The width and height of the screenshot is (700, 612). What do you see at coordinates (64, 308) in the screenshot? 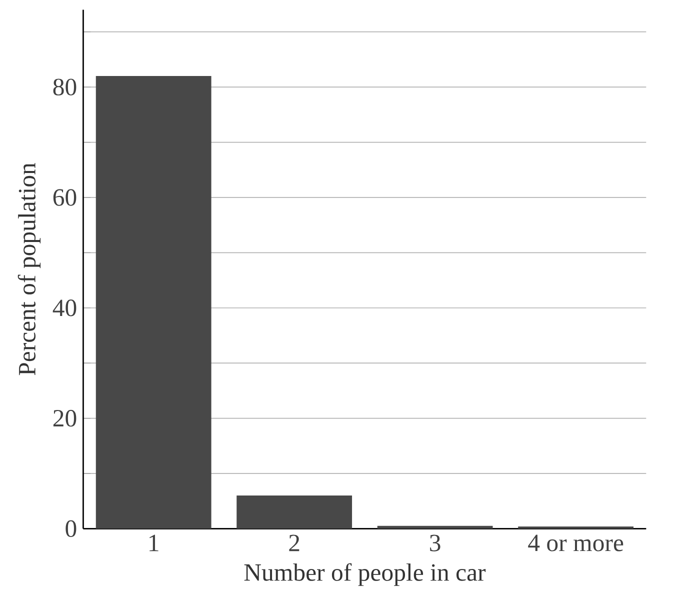
I see `y-tick-label: 40` at bounding box center [64, 308].